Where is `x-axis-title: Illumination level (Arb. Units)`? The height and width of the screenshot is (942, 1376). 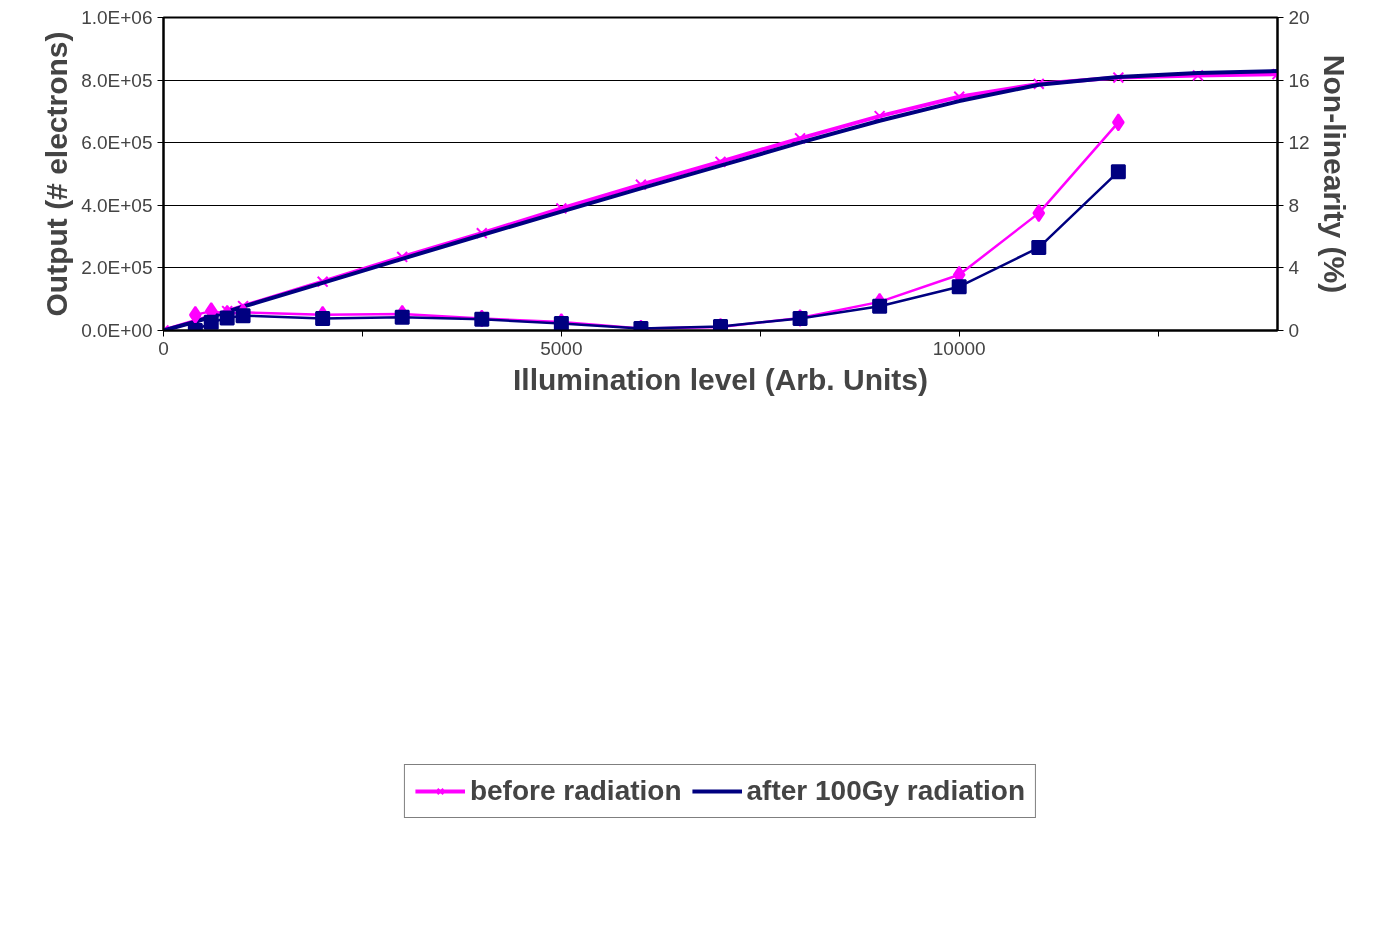 x-axis-title: Illumination level (Arb. Units) is located at coordinates (720, 379).